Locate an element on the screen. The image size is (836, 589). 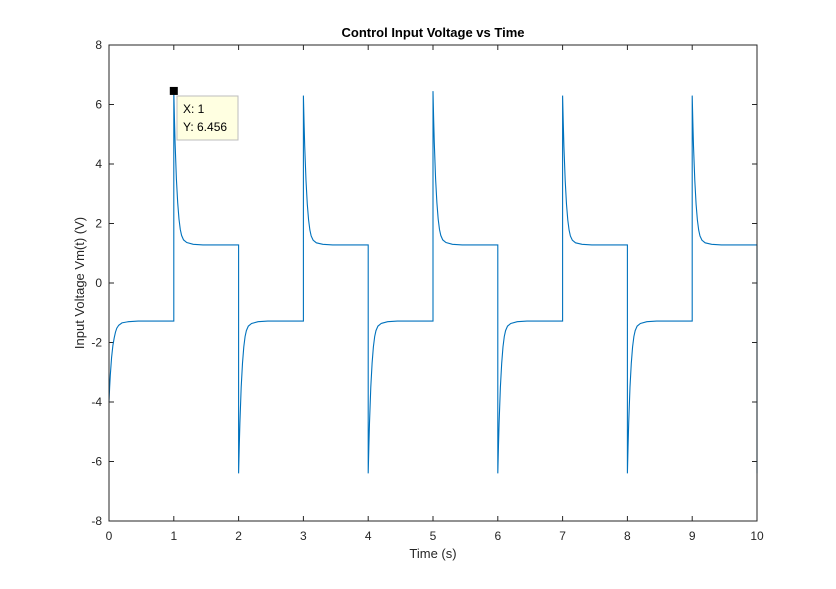
x-tick-label: 3 is located at coordinates (303, 536).